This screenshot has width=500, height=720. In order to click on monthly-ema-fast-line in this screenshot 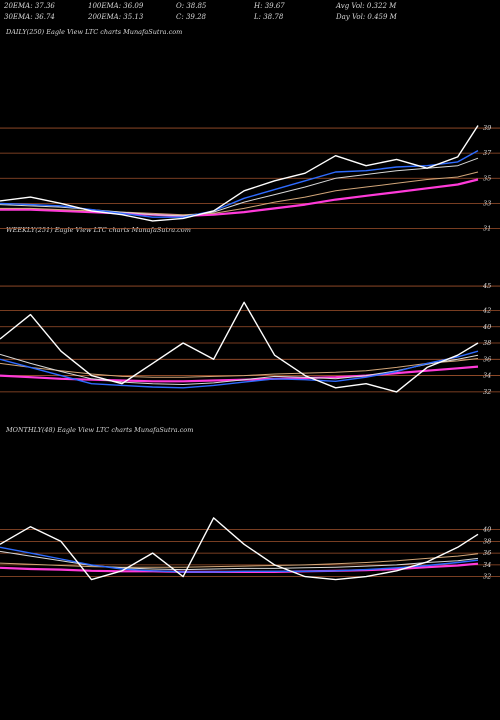, I will do `click(239, 559)`.